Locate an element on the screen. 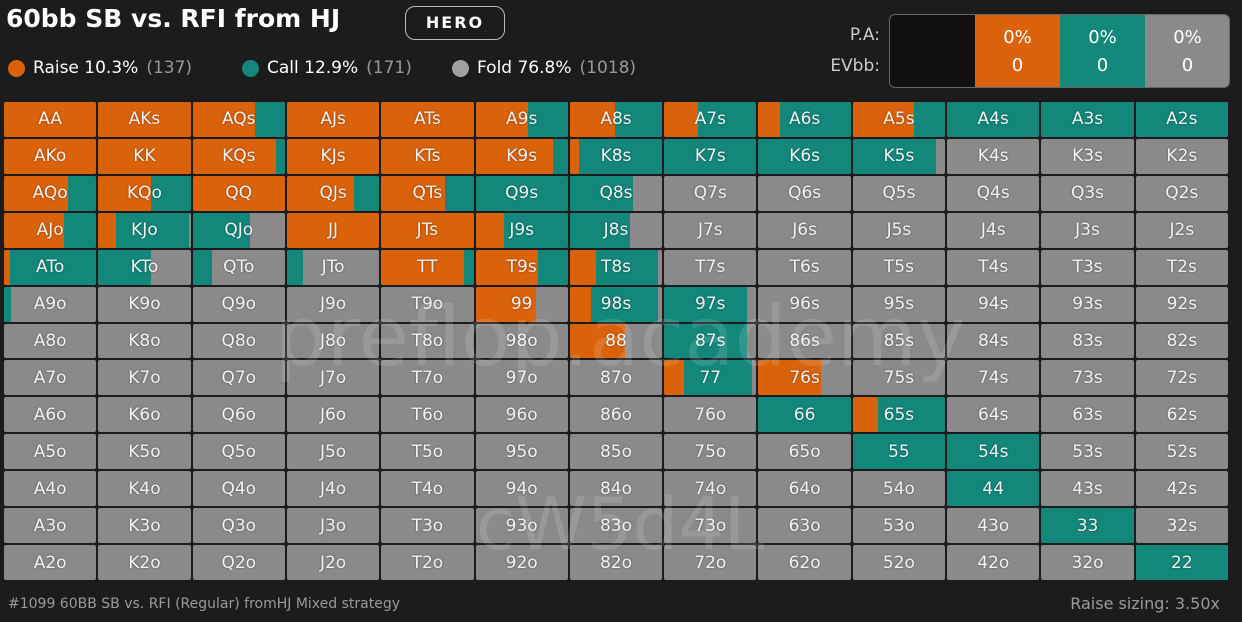  hand-cell: TT is located at coordinates (427, 267).